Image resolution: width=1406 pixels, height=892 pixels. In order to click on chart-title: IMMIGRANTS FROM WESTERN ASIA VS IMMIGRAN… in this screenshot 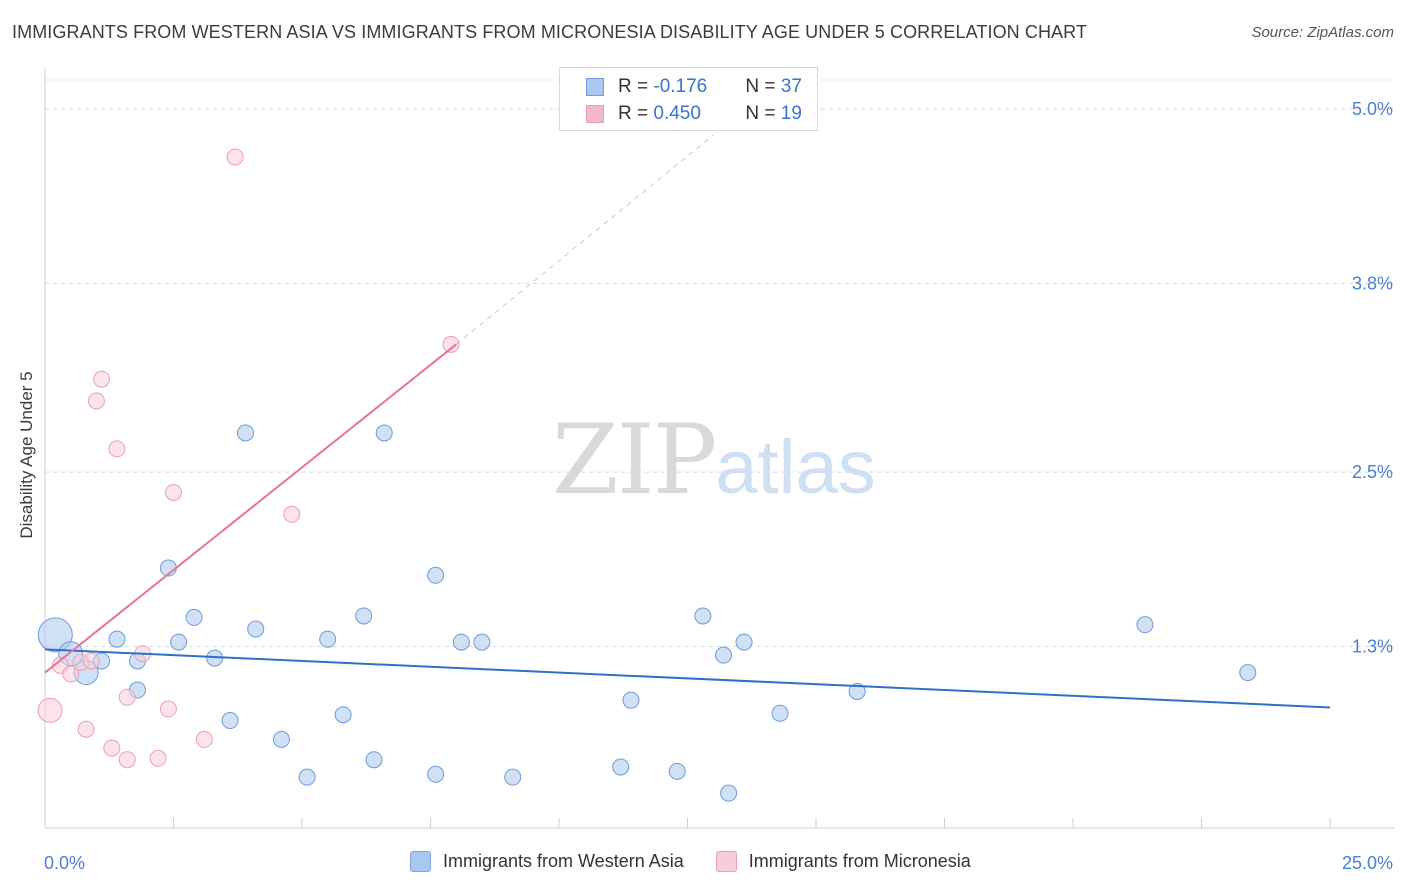, I will do `click(550, 32)`.